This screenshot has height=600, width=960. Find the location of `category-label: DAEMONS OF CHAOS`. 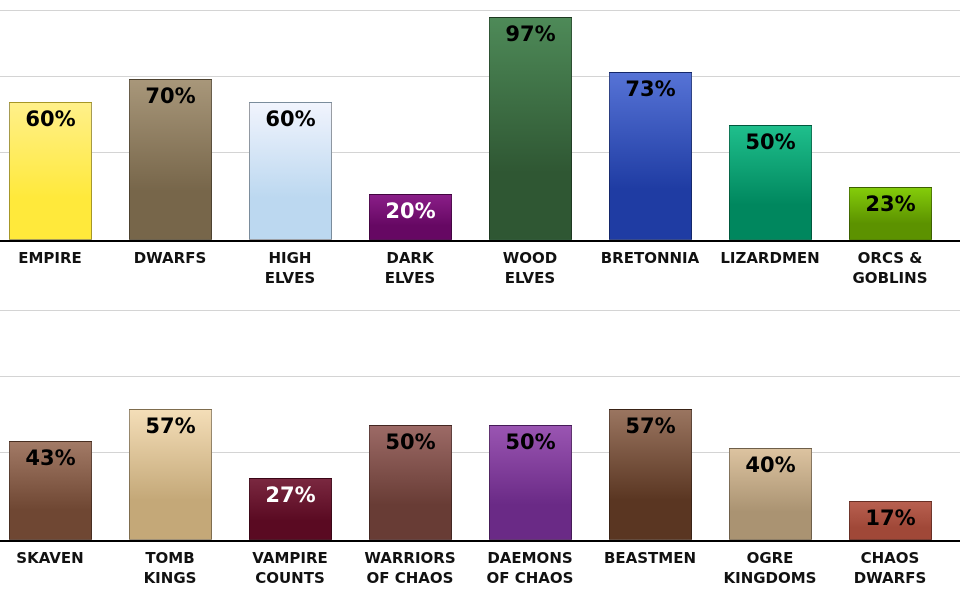

category-label: DAEMONS OF CHAOS is located at coordinates (530, 568).